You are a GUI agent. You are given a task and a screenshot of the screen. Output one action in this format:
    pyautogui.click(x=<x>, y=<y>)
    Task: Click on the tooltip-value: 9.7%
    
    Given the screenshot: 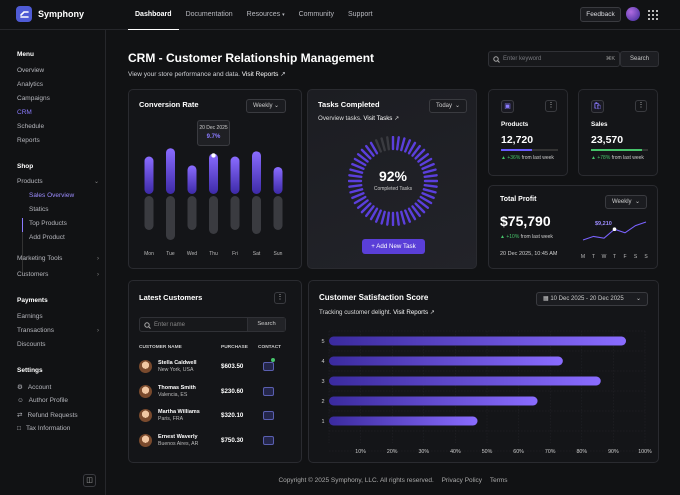 What is the action you would take?
    pyautogui.click(x=213, y=137)
    